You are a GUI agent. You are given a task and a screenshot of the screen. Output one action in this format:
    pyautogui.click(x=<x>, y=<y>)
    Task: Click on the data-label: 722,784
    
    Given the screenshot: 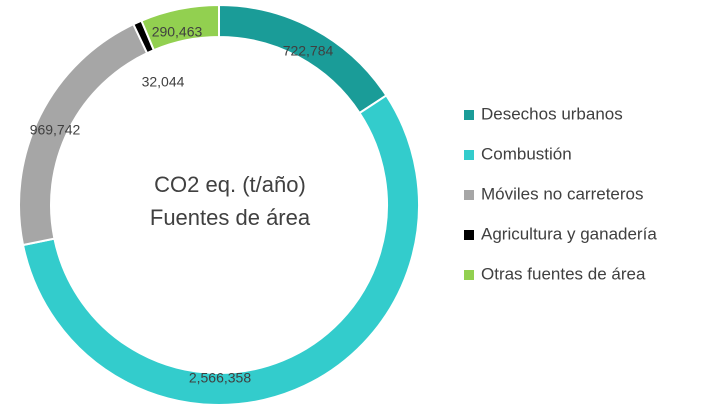 What is the action you would take?
    pyautogui.click(x=308, y=51)
    